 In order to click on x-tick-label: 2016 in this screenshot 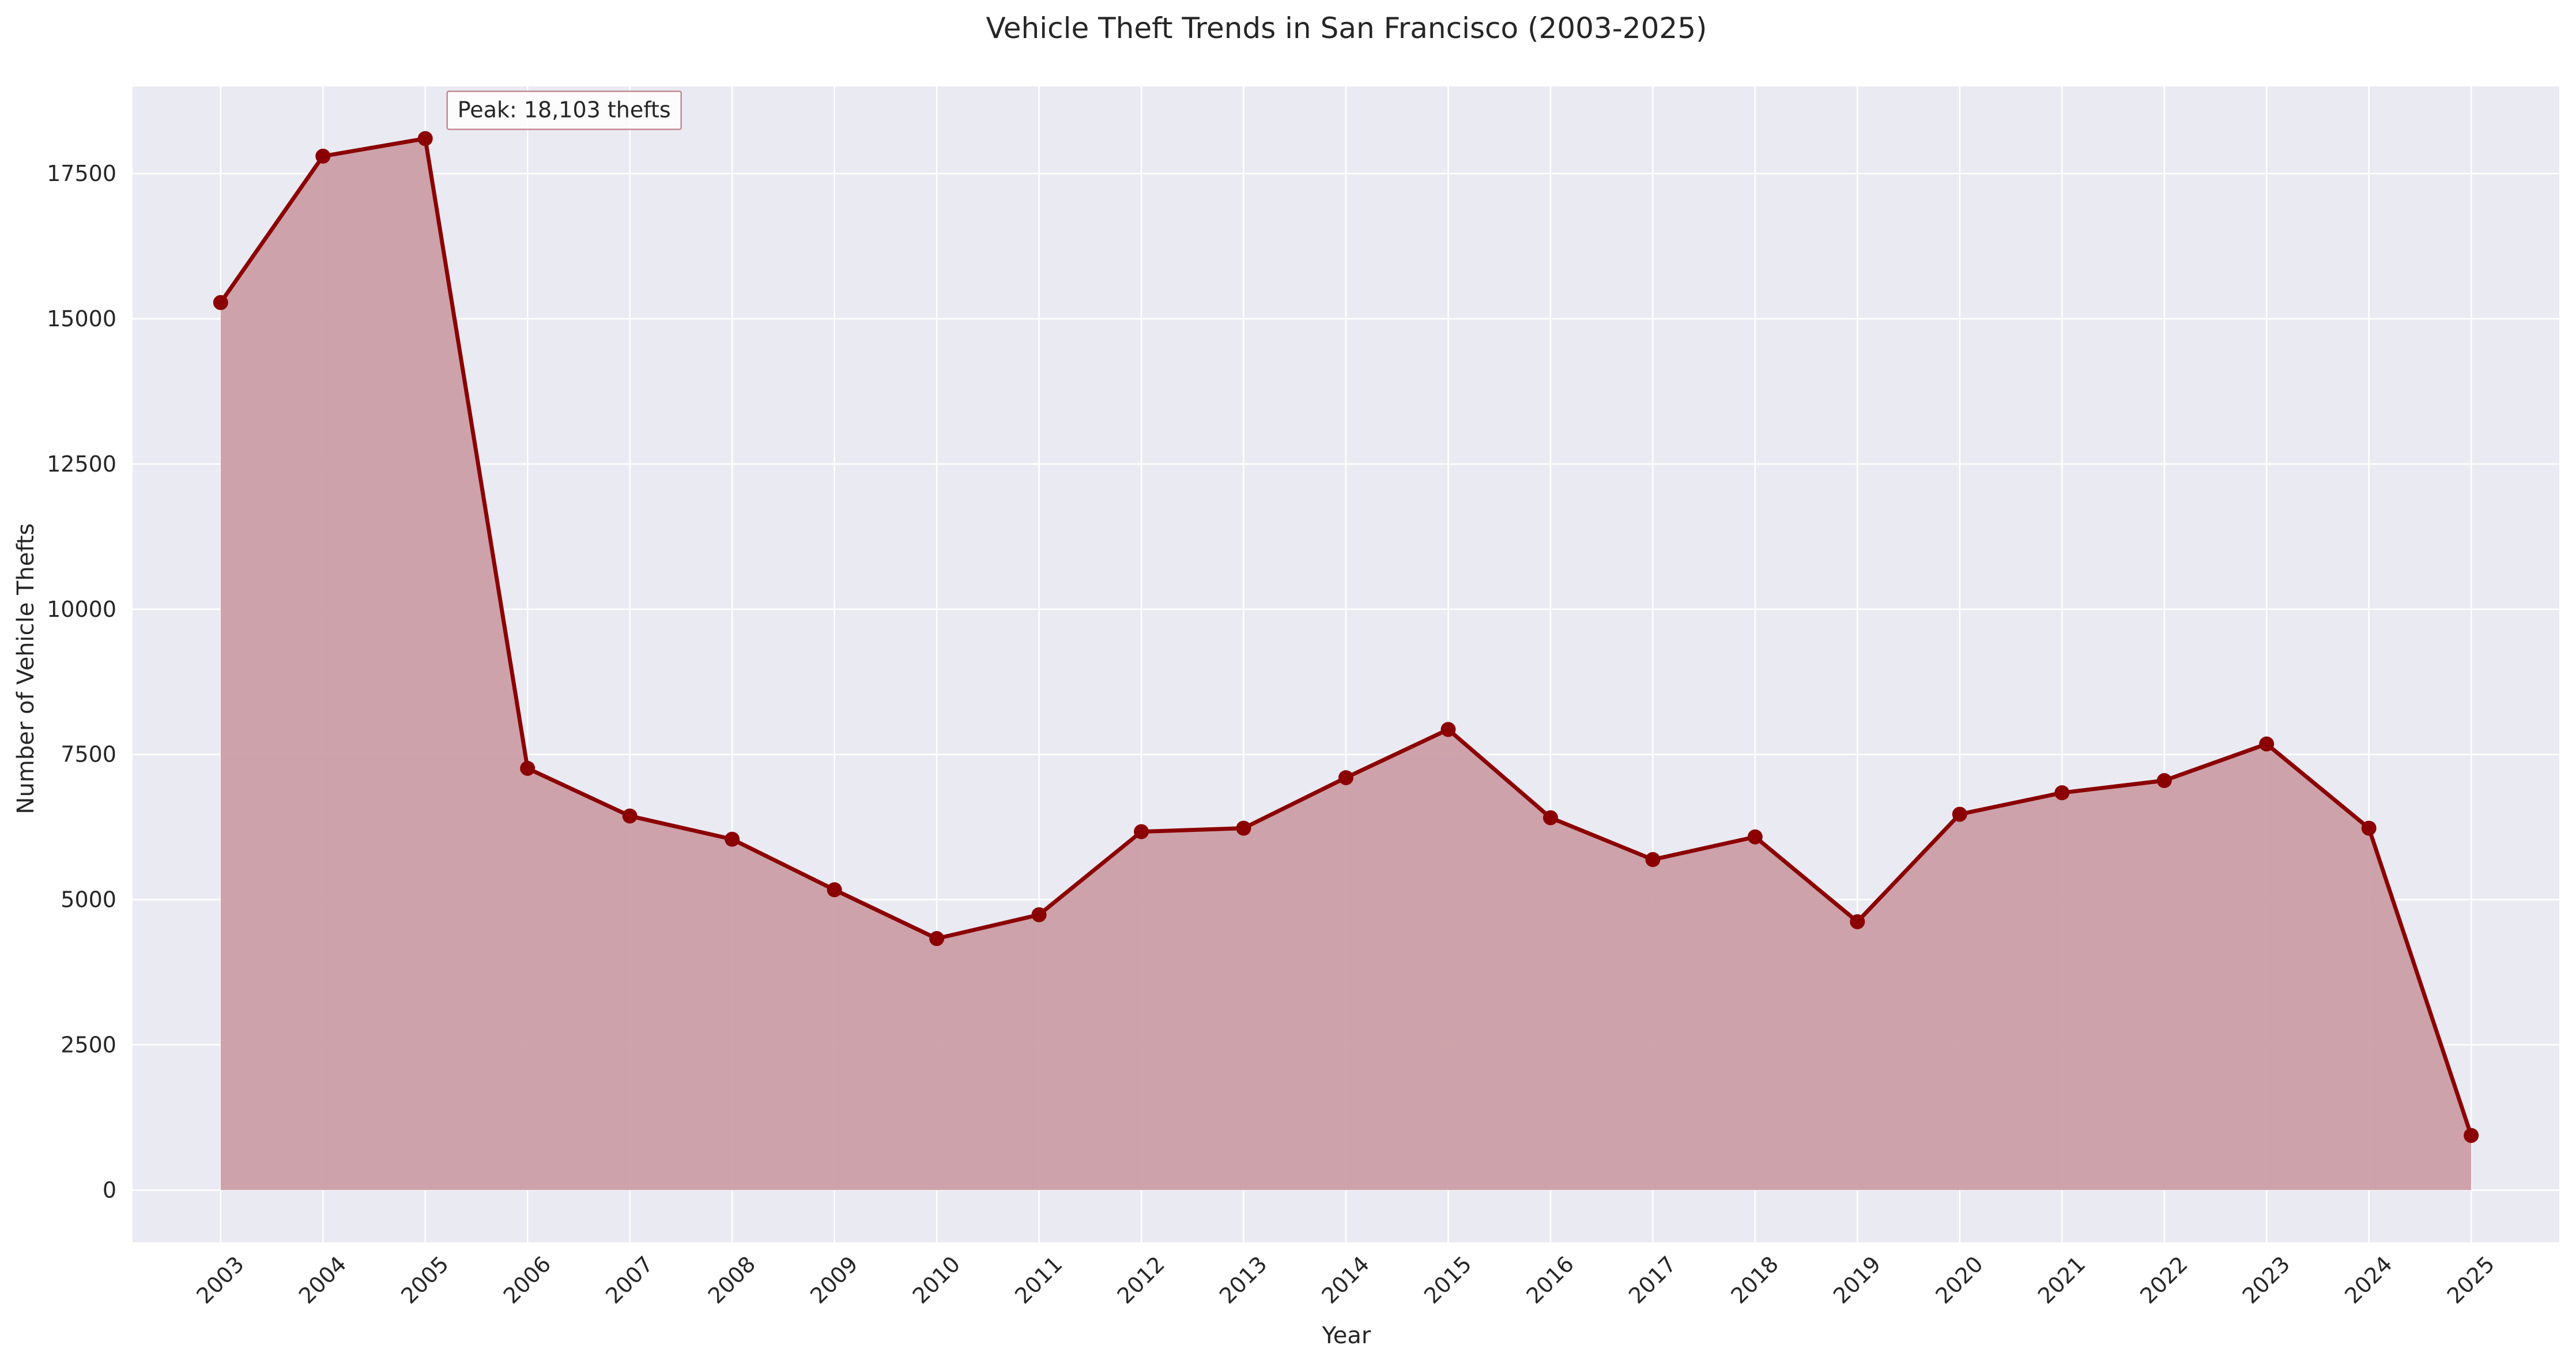, I will do `click(1550, 1281)`.